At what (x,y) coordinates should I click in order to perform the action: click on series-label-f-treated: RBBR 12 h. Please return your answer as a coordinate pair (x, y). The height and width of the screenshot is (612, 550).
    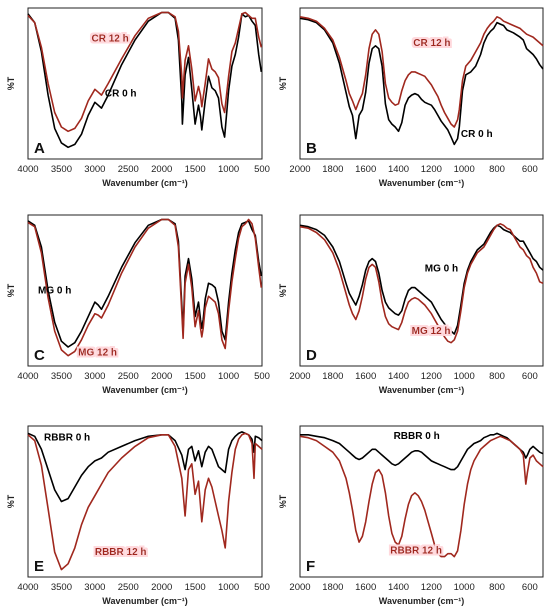
    Looking at the image, I should click on (416, 551).